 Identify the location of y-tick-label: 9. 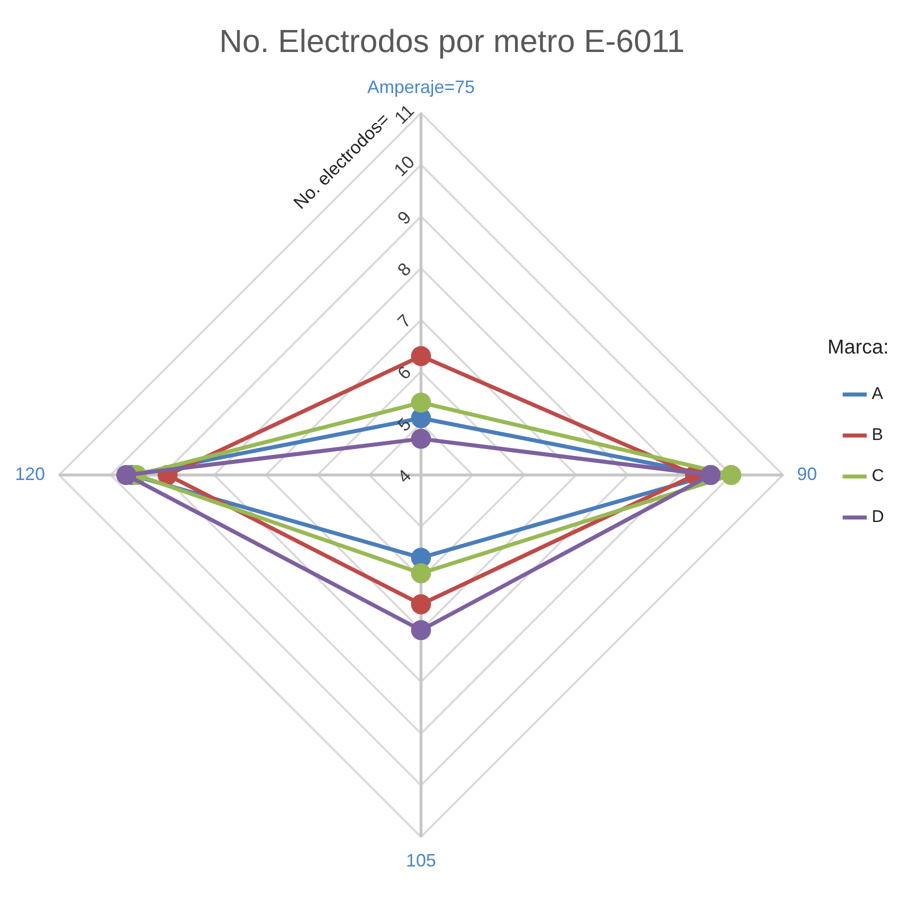
(404, 217).